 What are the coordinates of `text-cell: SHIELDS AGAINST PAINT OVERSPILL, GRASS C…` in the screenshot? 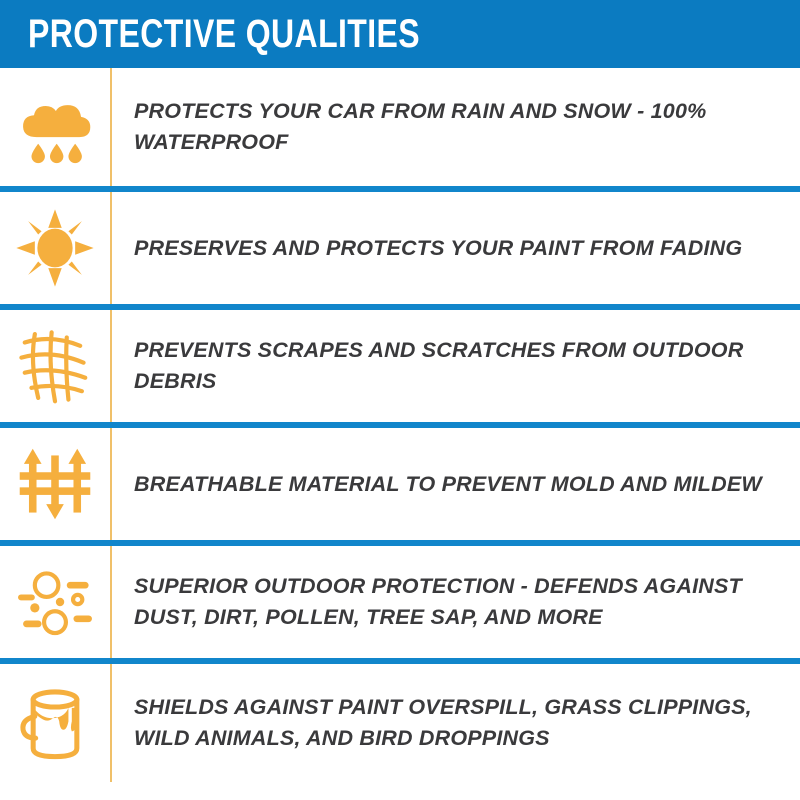 It's located at (456, 722).